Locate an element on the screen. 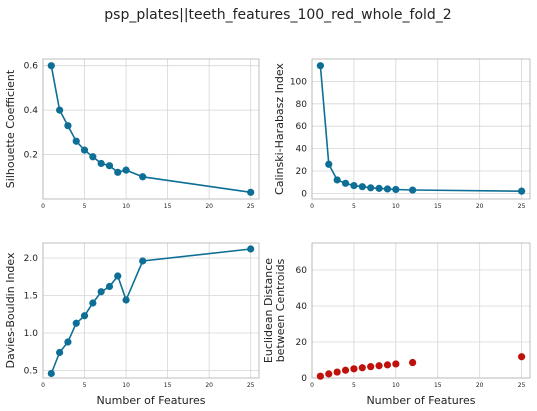 The image size is (537, 411). y-tick-label: 0.6 is located at coordinates (31, 67).